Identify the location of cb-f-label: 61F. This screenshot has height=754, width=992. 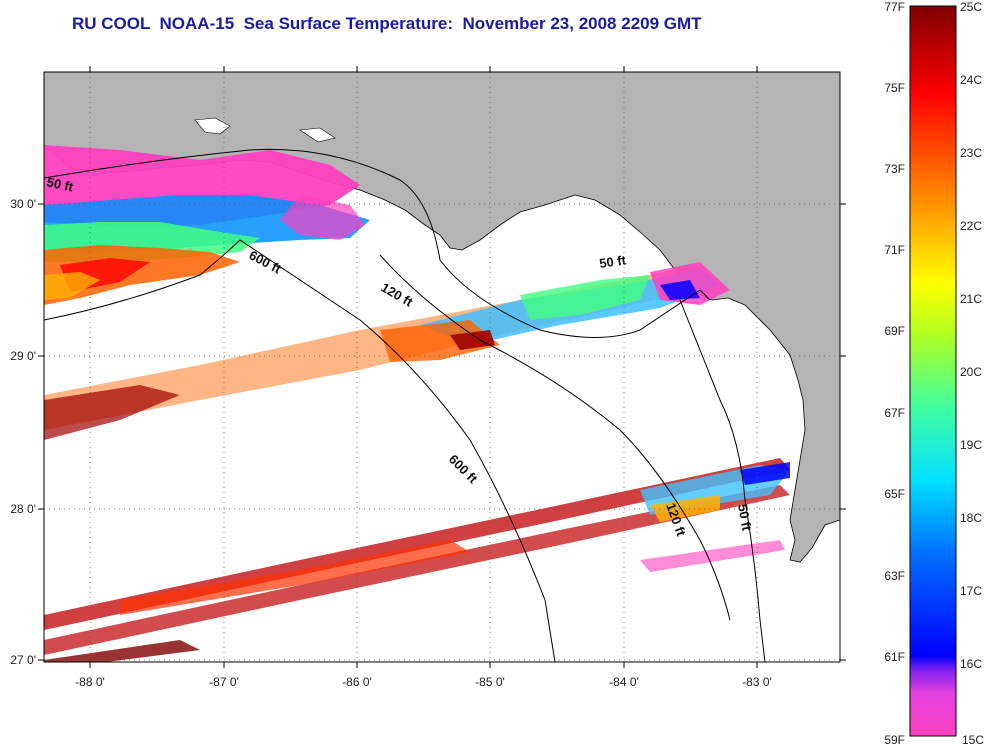
(894, 657).